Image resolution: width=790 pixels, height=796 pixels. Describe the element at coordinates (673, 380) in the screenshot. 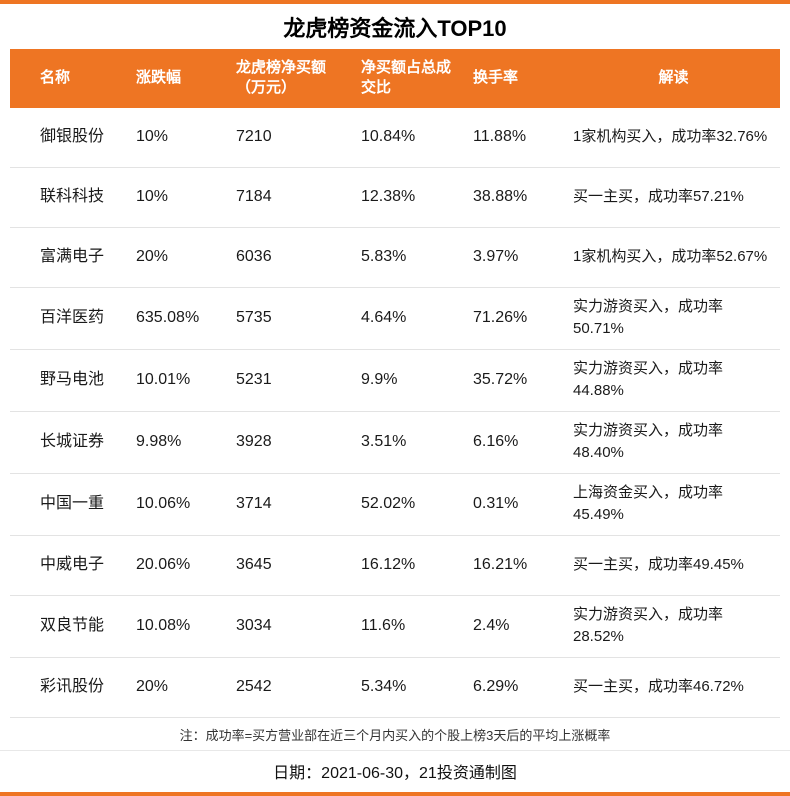

I see `cell-interpretation: 实力游资买入，成功率44.88%` at that location.